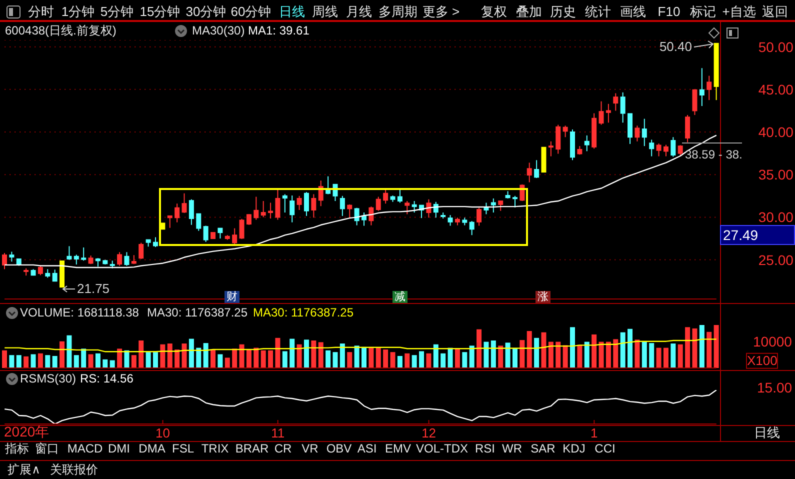 This screenshot has width=795, height=479. I want to click on text: 60分钟, so click(251, 12).